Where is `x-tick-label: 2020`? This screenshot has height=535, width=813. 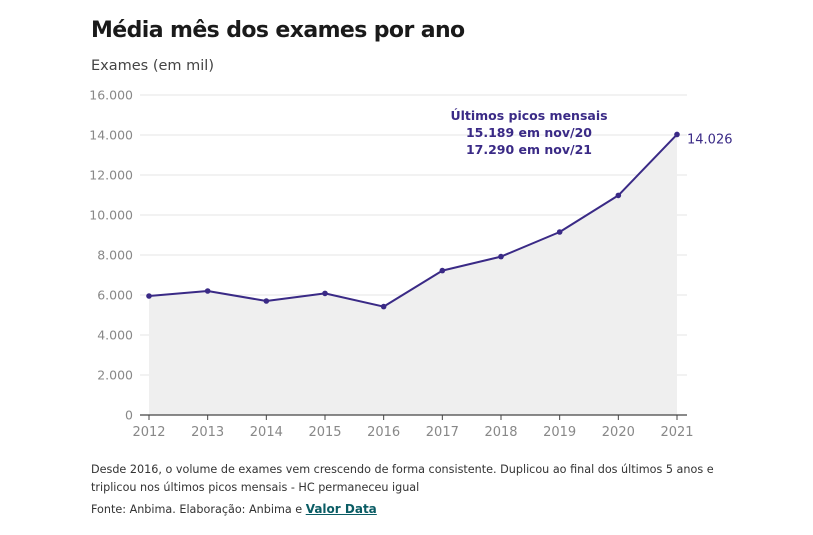 x-tick-label: 2020 is located at coordinates (618, 432).